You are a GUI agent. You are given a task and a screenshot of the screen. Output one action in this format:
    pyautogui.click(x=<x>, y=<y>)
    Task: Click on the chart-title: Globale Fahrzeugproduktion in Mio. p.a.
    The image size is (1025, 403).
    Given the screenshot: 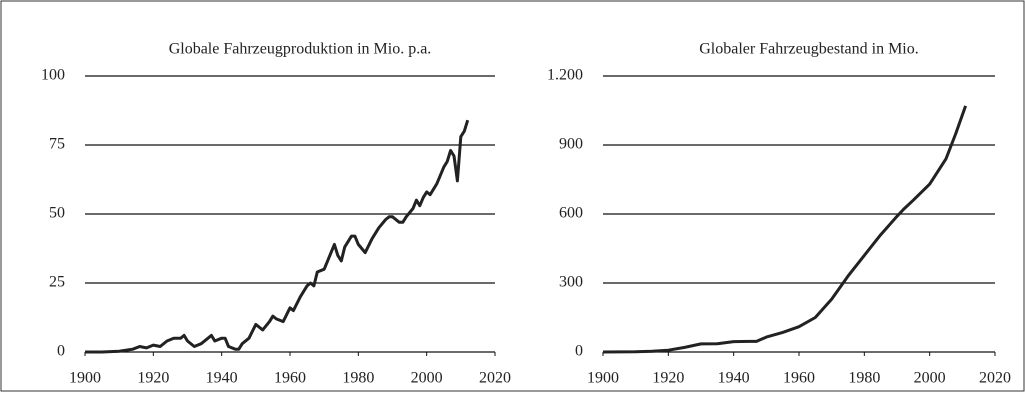 What is the action you would take?
    pyautogui.click(x=300, y=49)
    